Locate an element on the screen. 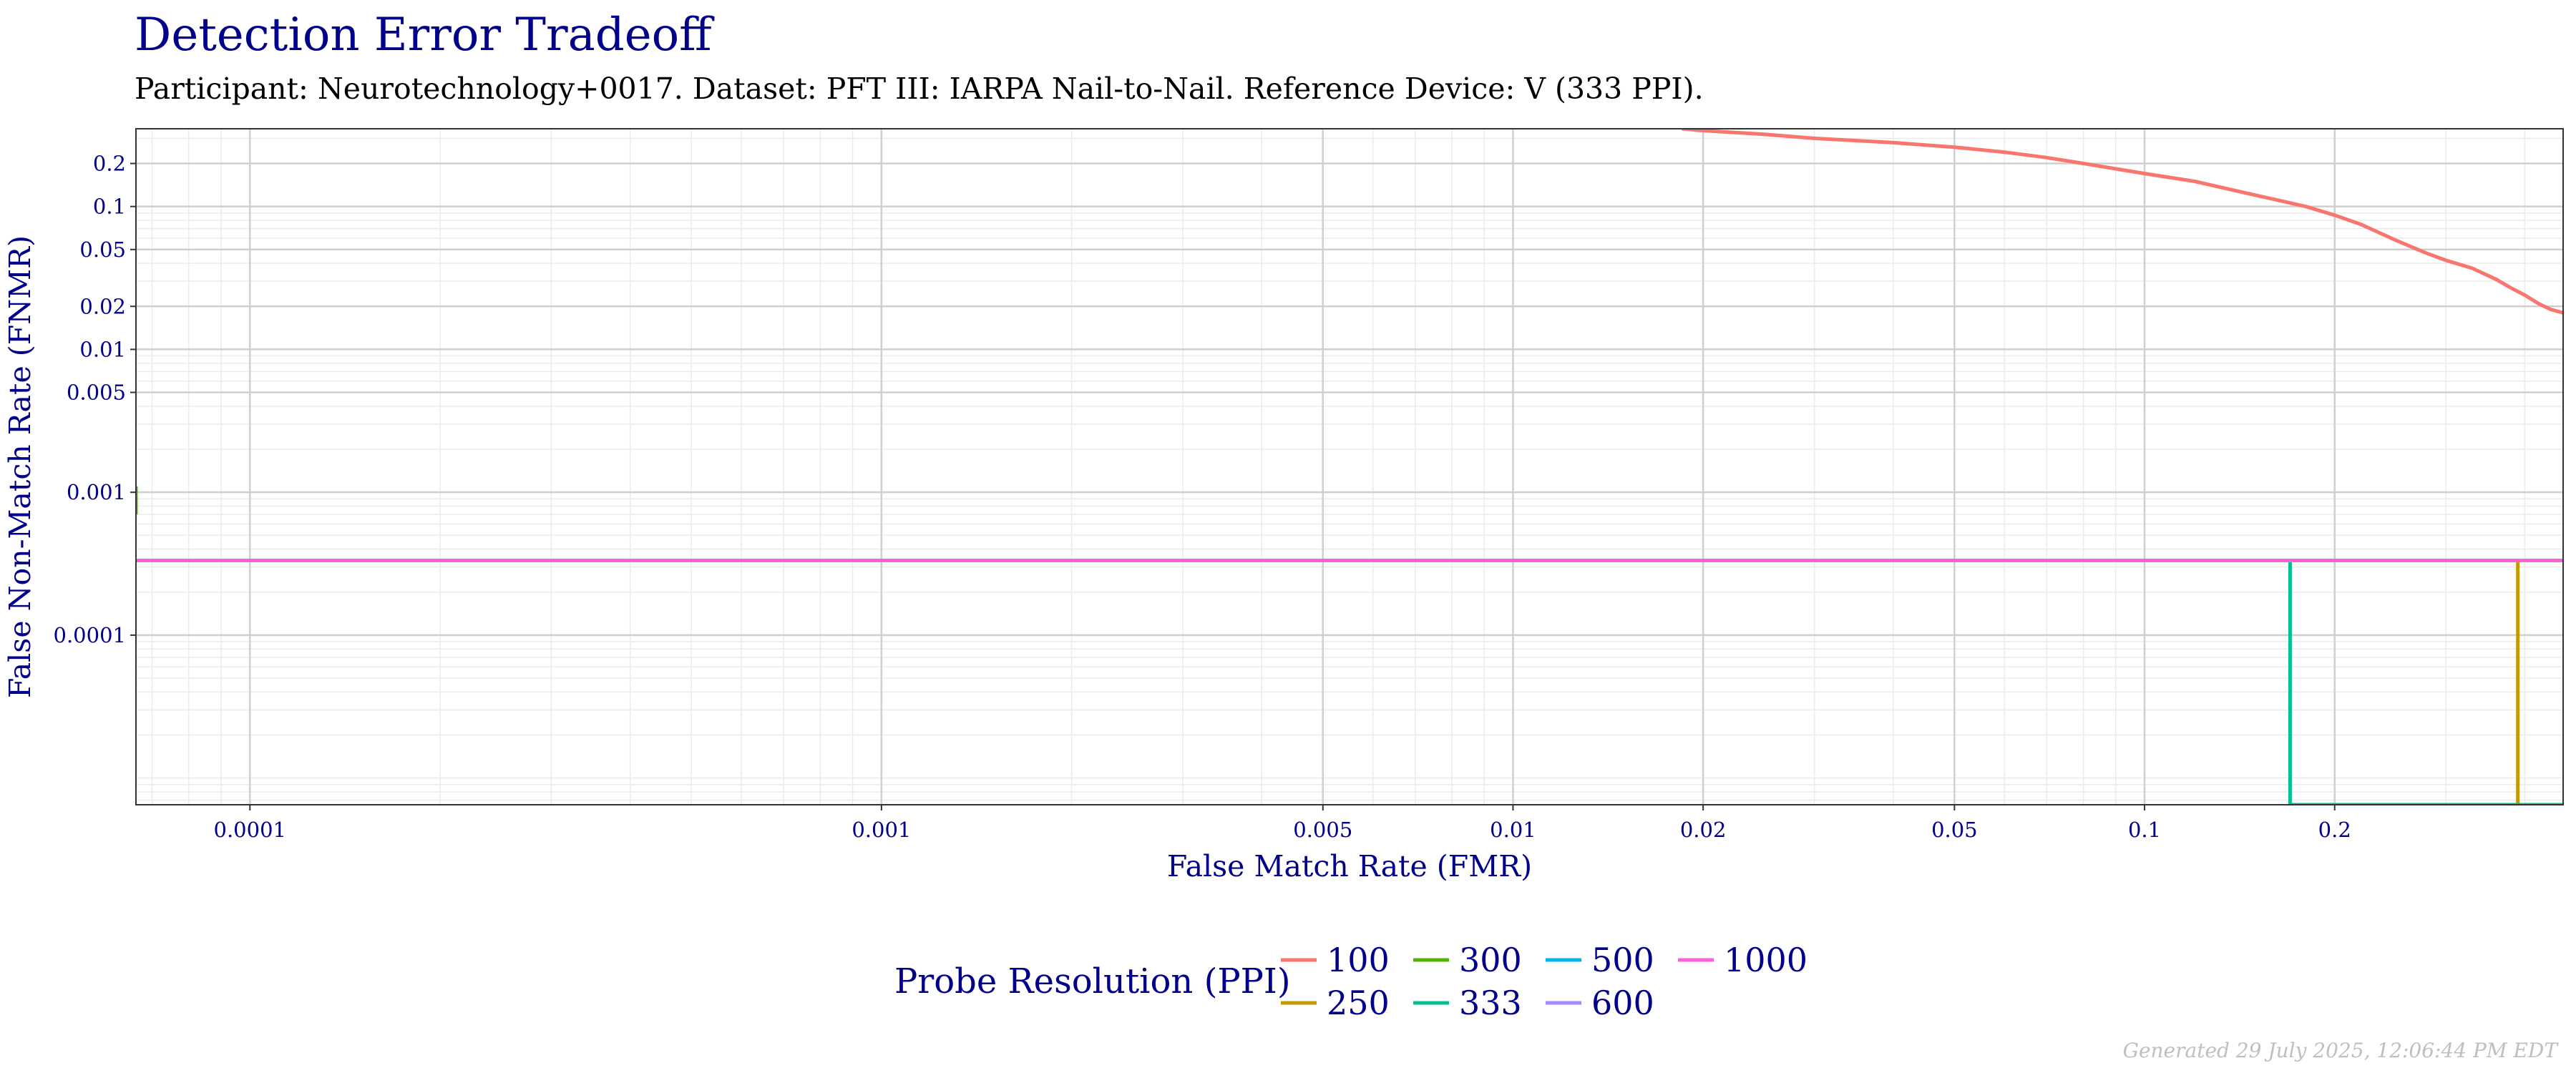 This screenshot has width=2576, height=1073. legend-label-333: 333 is located at coordinates (1490, 1003).